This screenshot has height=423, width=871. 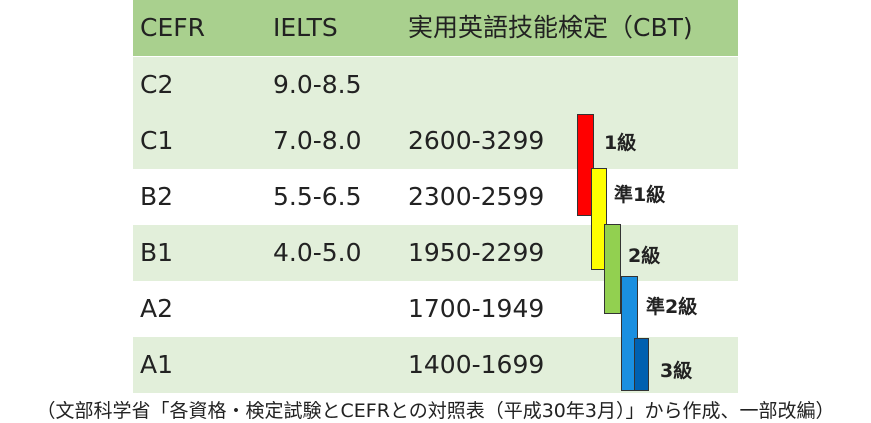 I want to click on header-cell: 実用英語技能検定（CBT), so click(x=550, y=27).